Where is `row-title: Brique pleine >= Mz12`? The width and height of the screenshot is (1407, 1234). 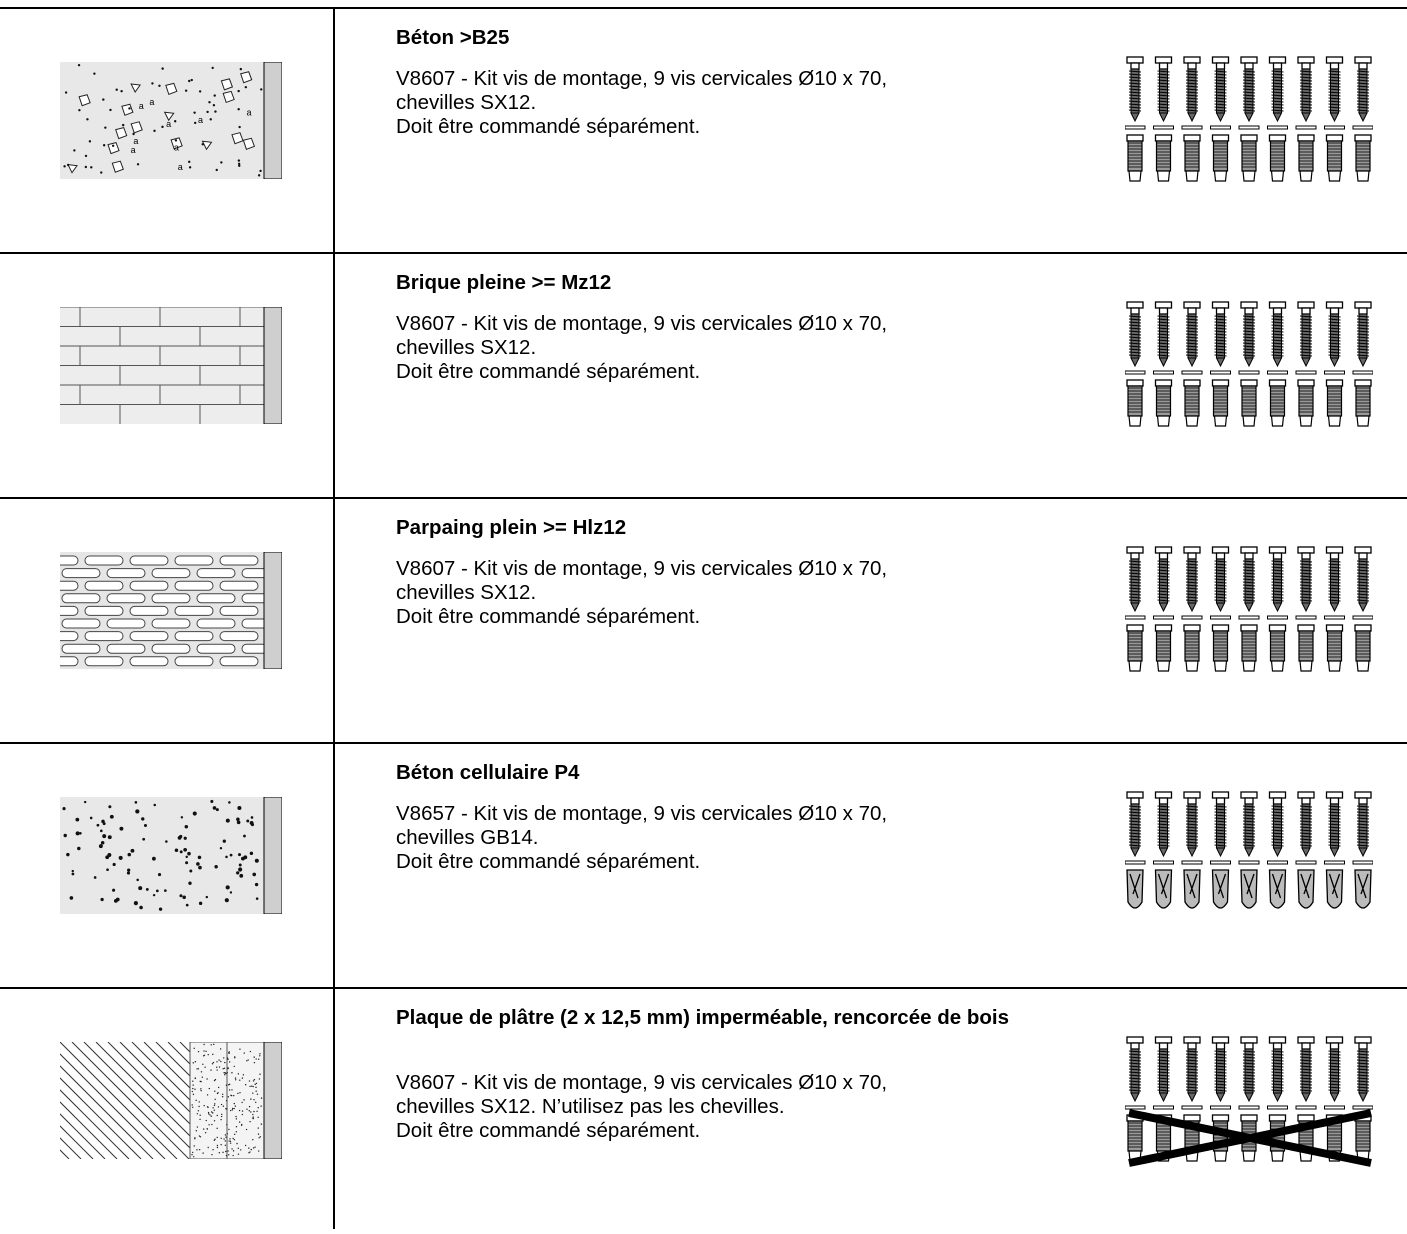
row-title: Brique pleine >= Mz12 is located at coordinates (504, 282).